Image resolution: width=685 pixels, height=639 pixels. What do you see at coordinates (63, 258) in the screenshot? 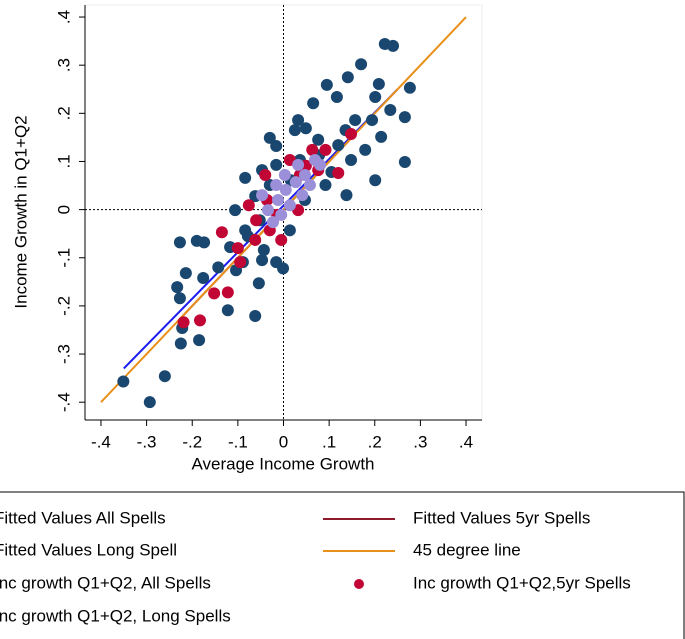
I see `y-tick-label: -.1` at bounding box center [63, 258].